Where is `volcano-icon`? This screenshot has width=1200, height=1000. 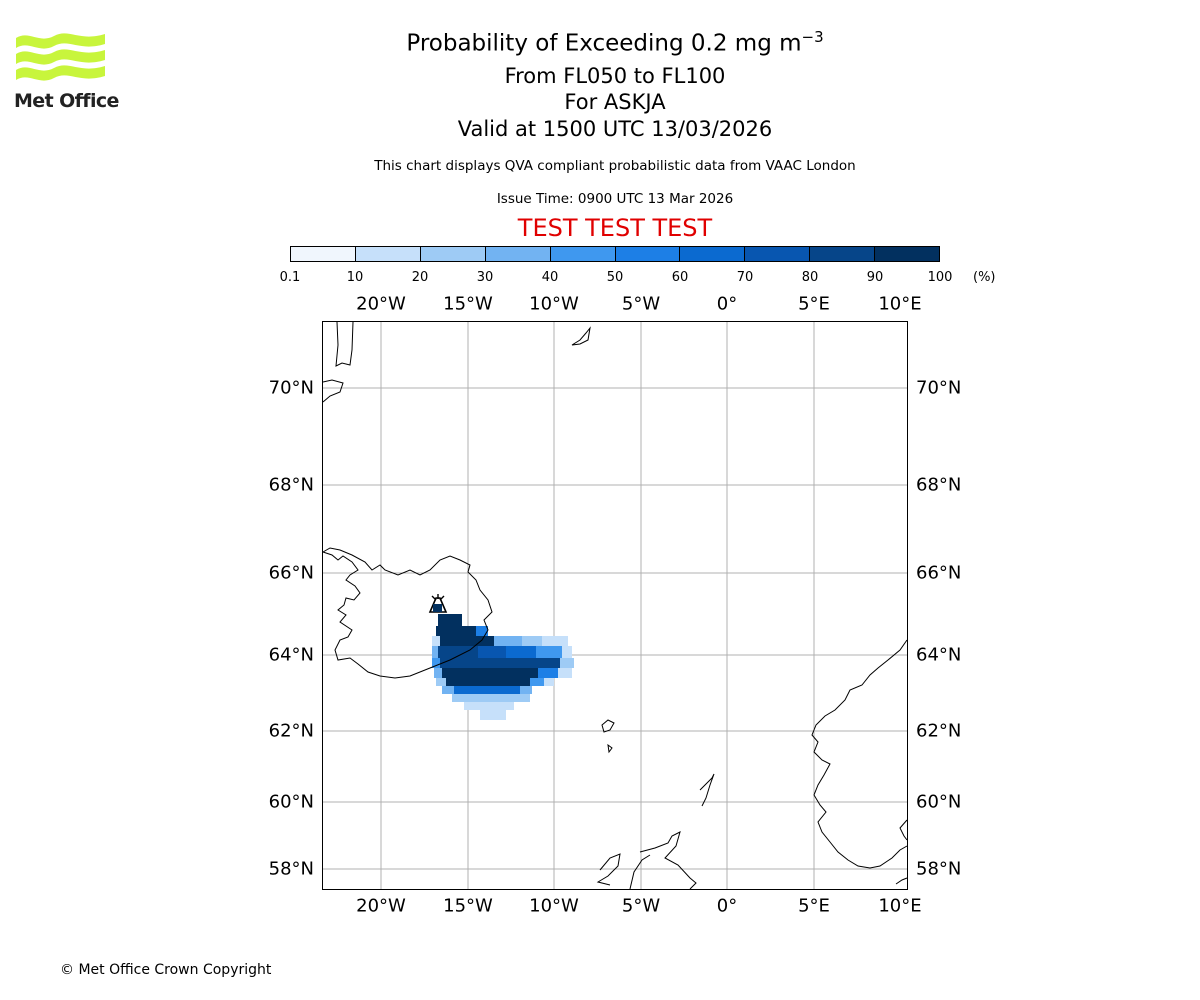 volcano-icon is located at coordinates (438, 603).